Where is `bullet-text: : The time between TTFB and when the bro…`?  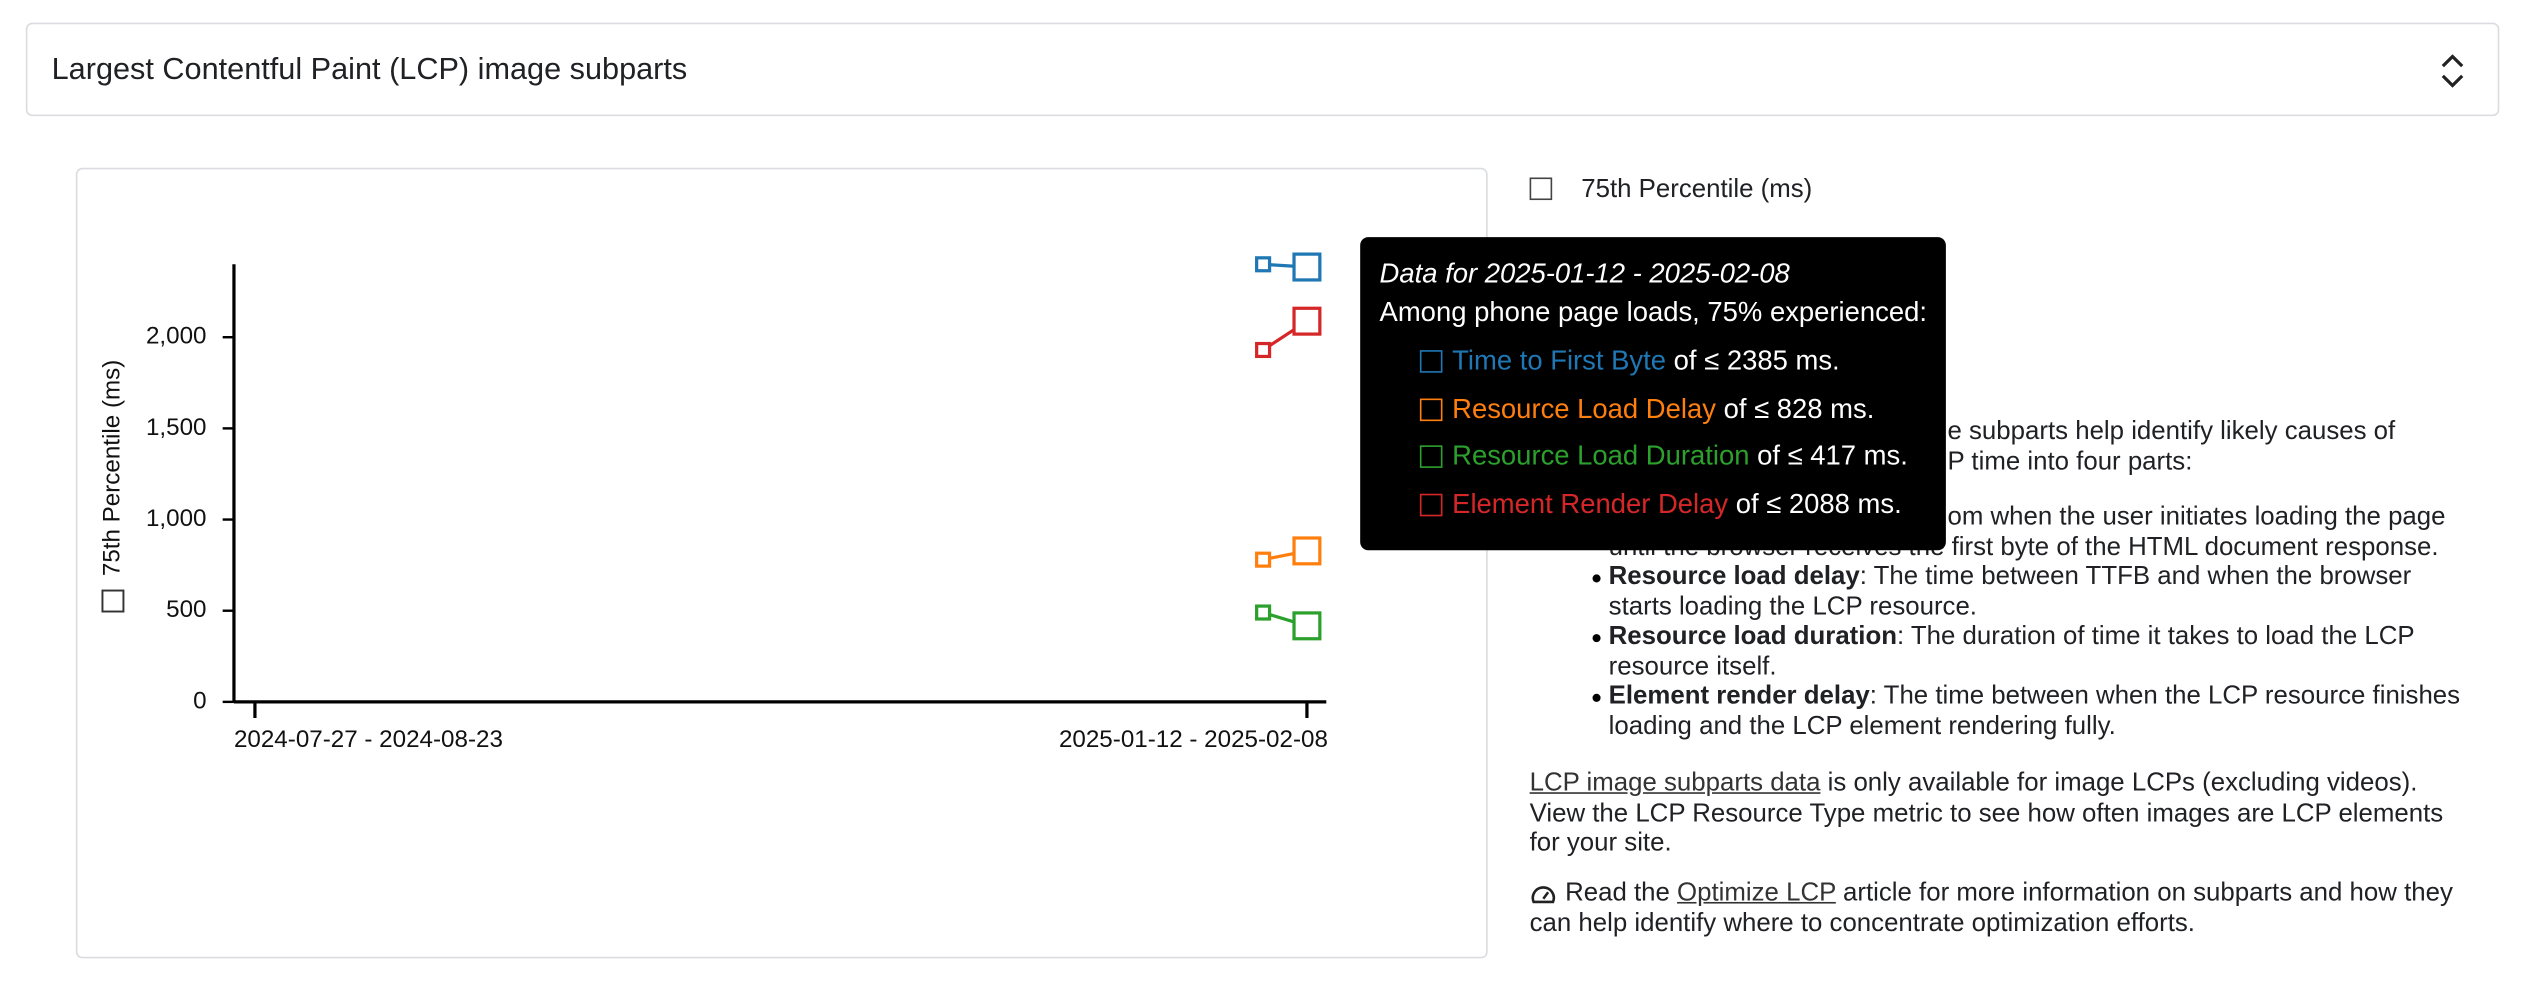 bullet-text: : The time between TTFB and when the bro… is located at coordinates (2010, 592).